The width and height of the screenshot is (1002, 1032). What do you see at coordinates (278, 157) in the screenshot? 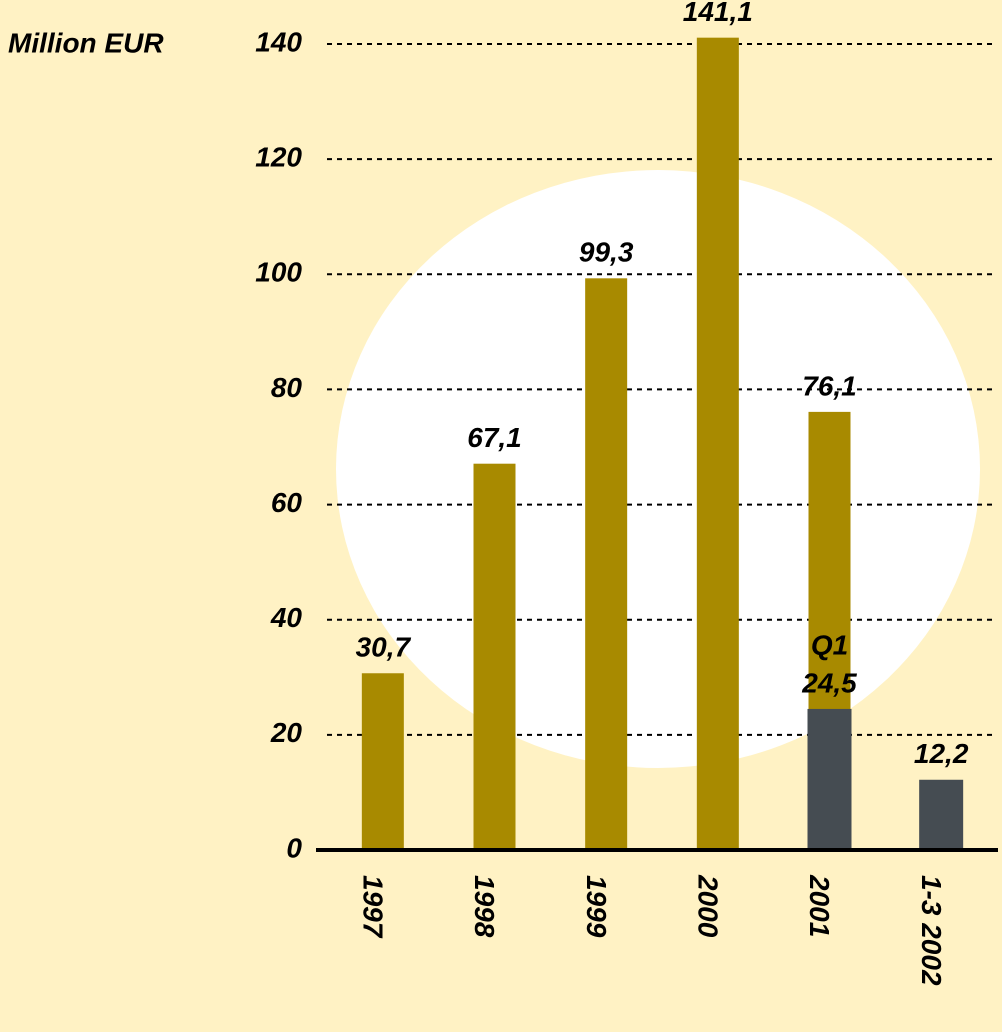
I see `y-tick-label: 120` at bounding box center [278, 157].